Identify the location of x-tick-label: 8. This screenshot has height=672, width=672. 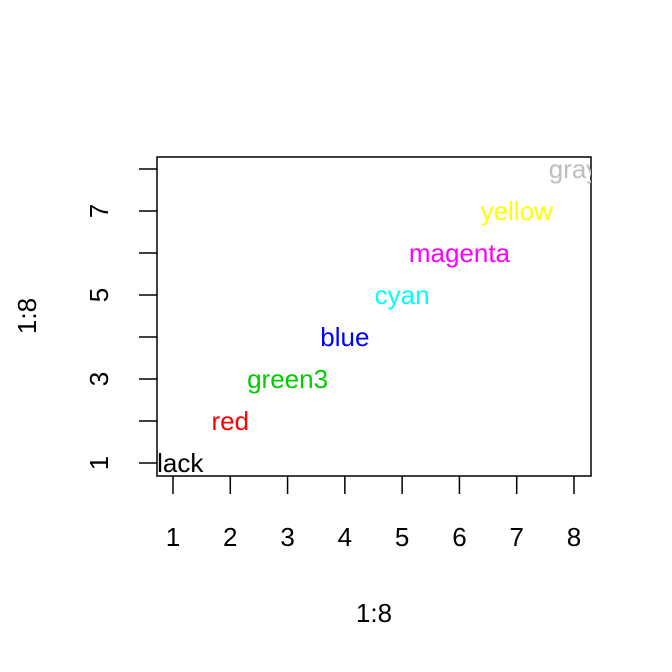
(574, 537).